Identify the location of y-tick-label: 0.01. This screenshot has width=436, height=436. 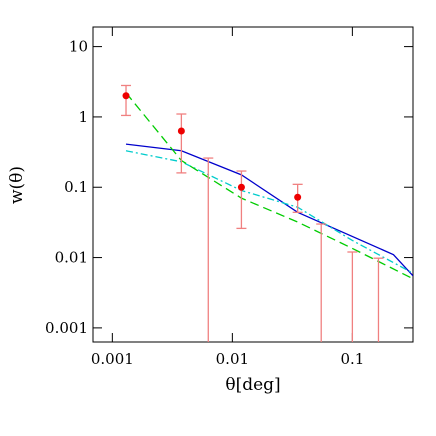
(71, 258).